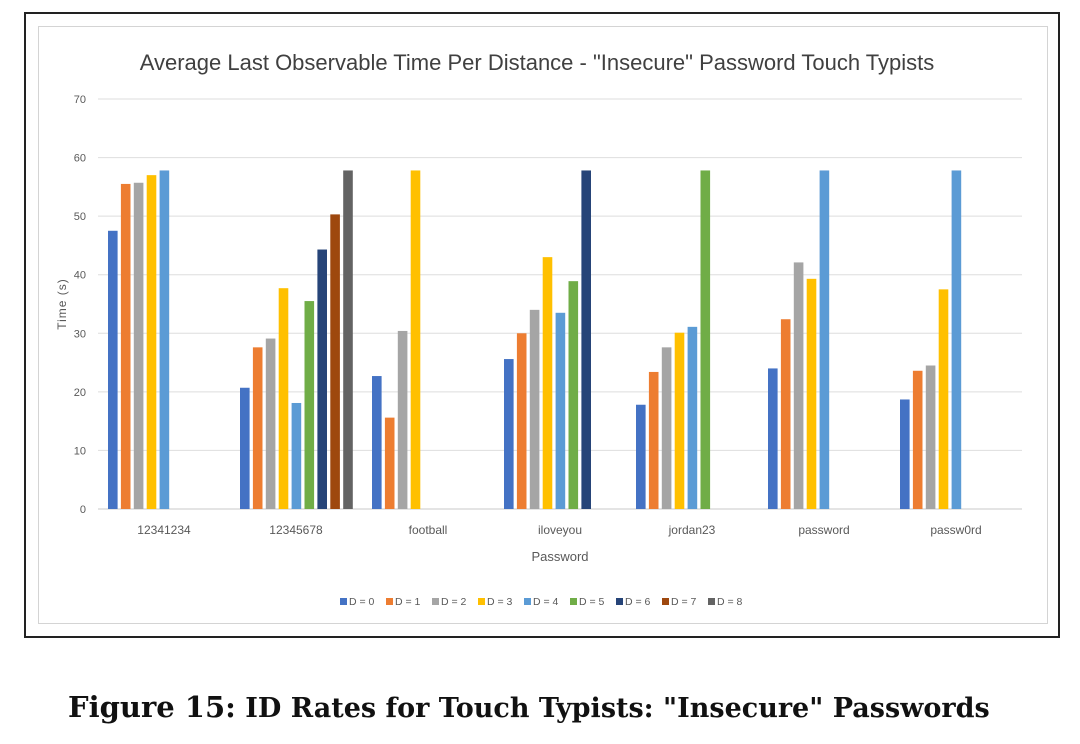 The image size is (1080, 744). I want to click on y-tick-label: 30, so click(80, 334).